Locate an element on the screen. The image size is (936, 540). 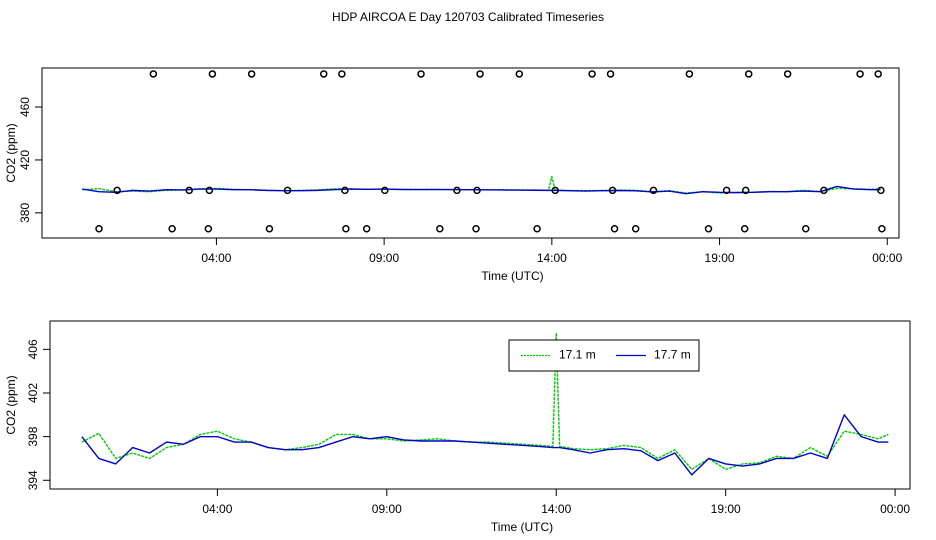
y-tick-label: 420 is located at coordinates (25, 160).